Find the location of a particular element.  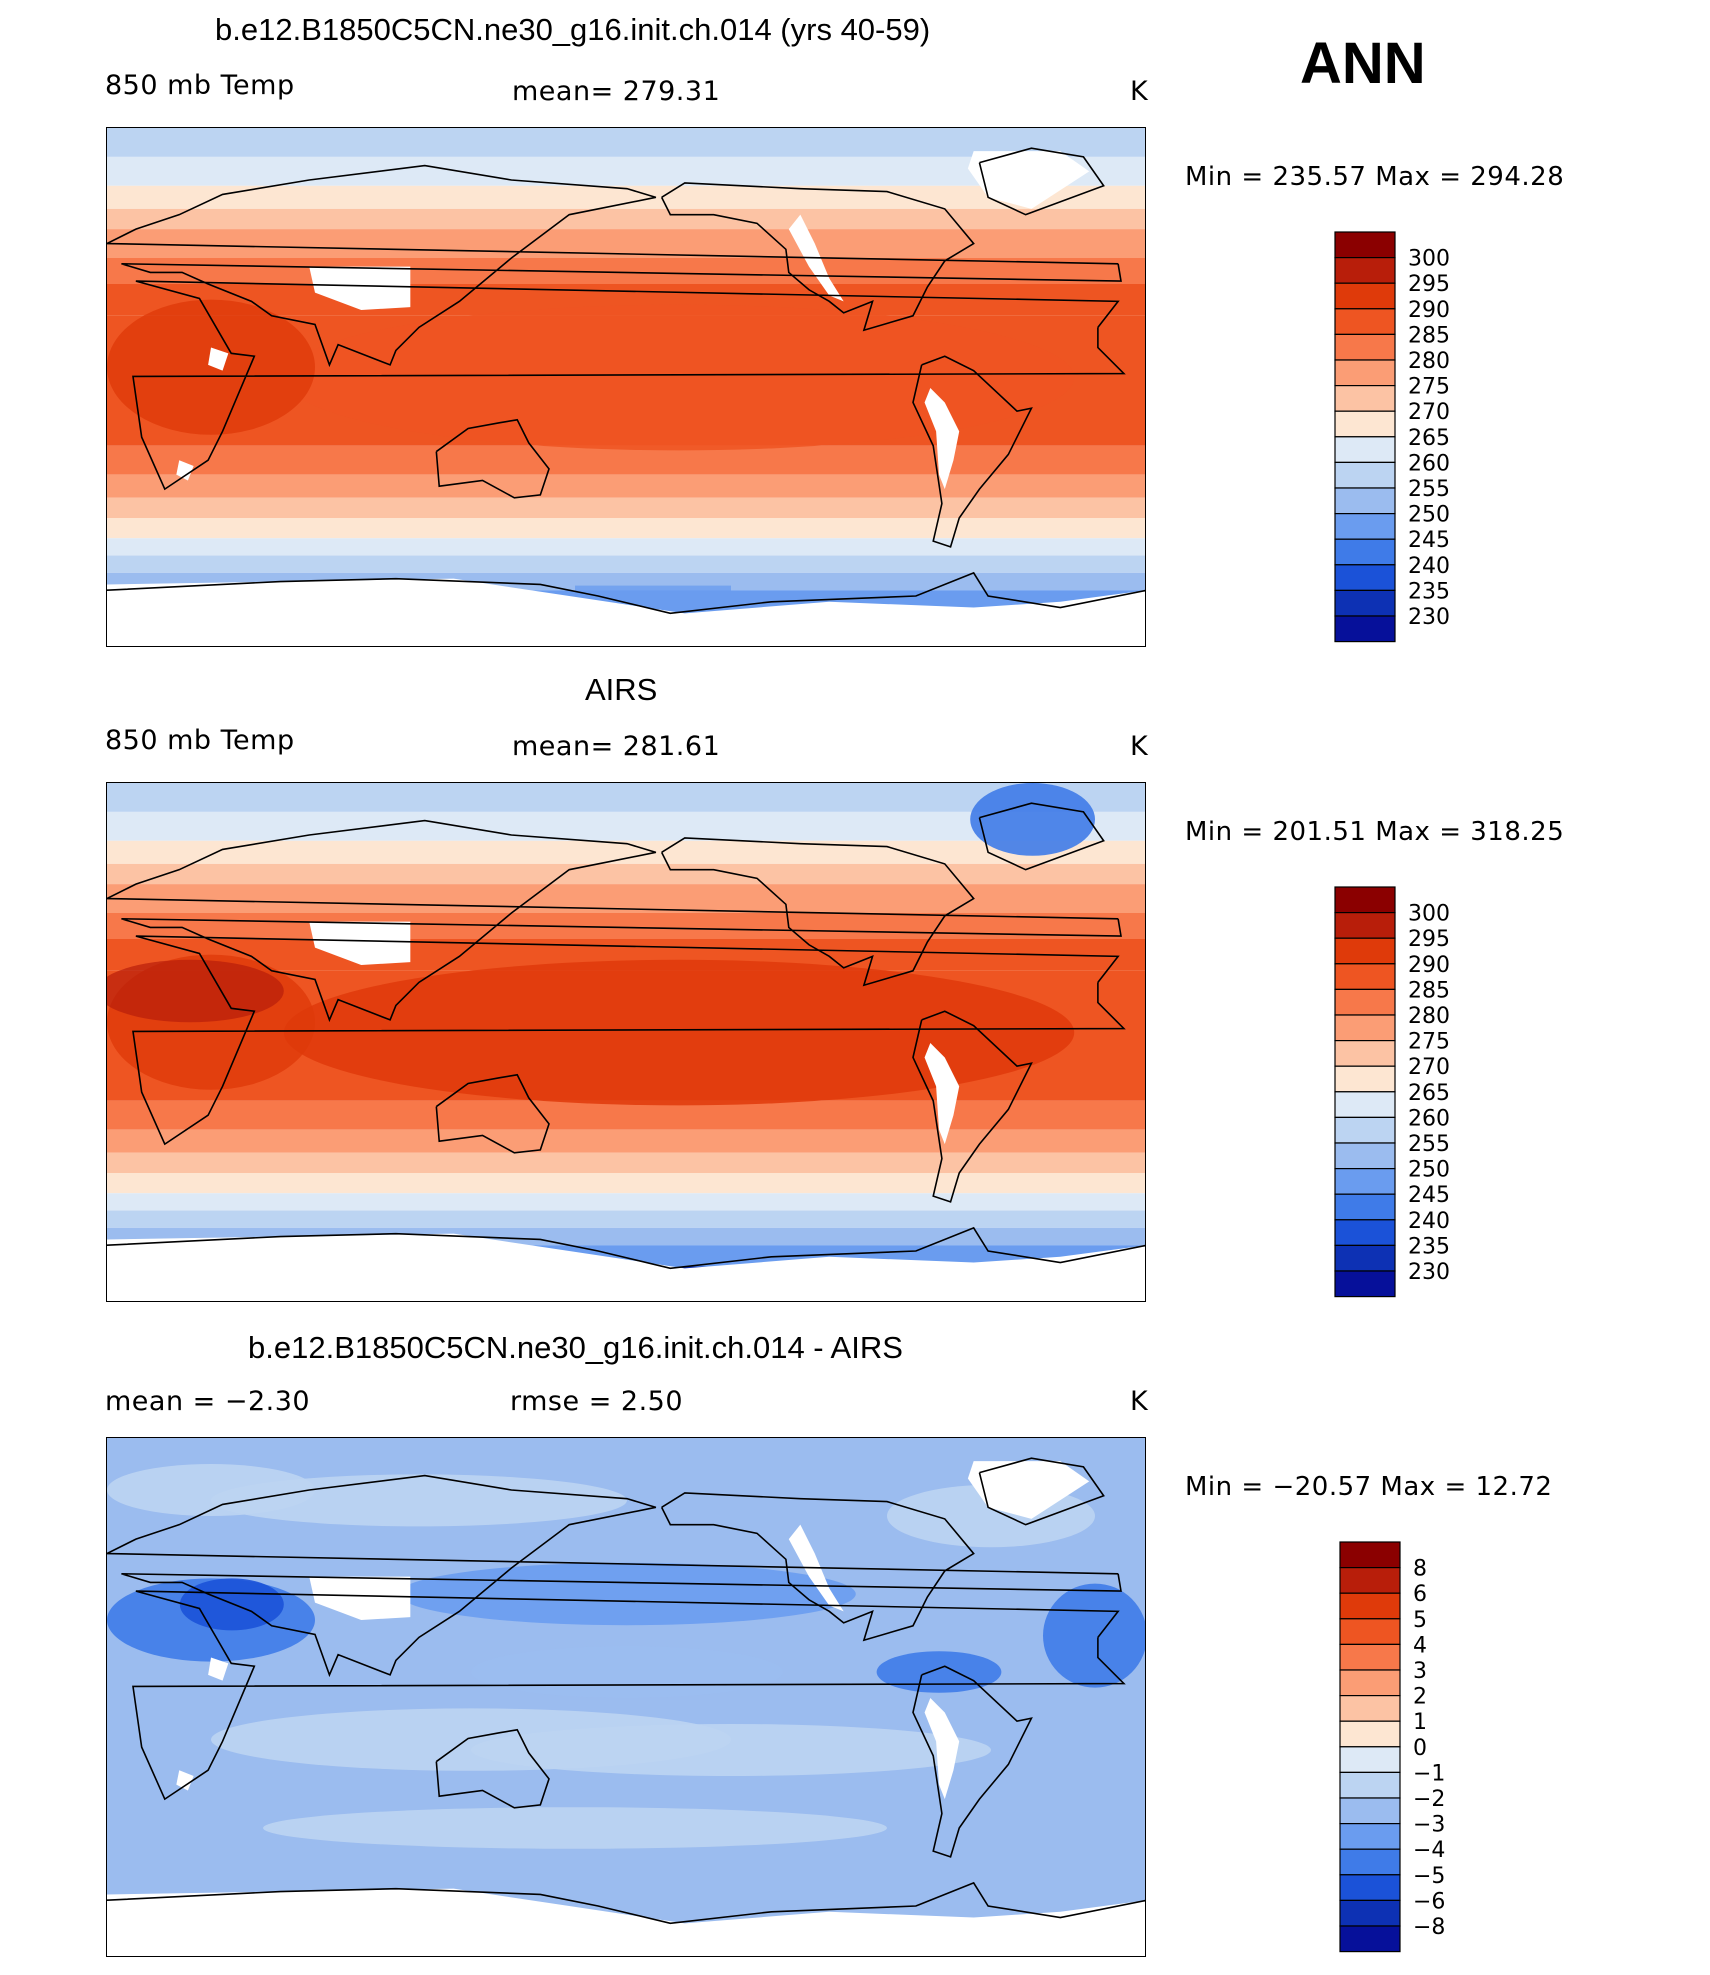

panel1-variable-label: 850 mb Temp is located at coordinates (200, 85).